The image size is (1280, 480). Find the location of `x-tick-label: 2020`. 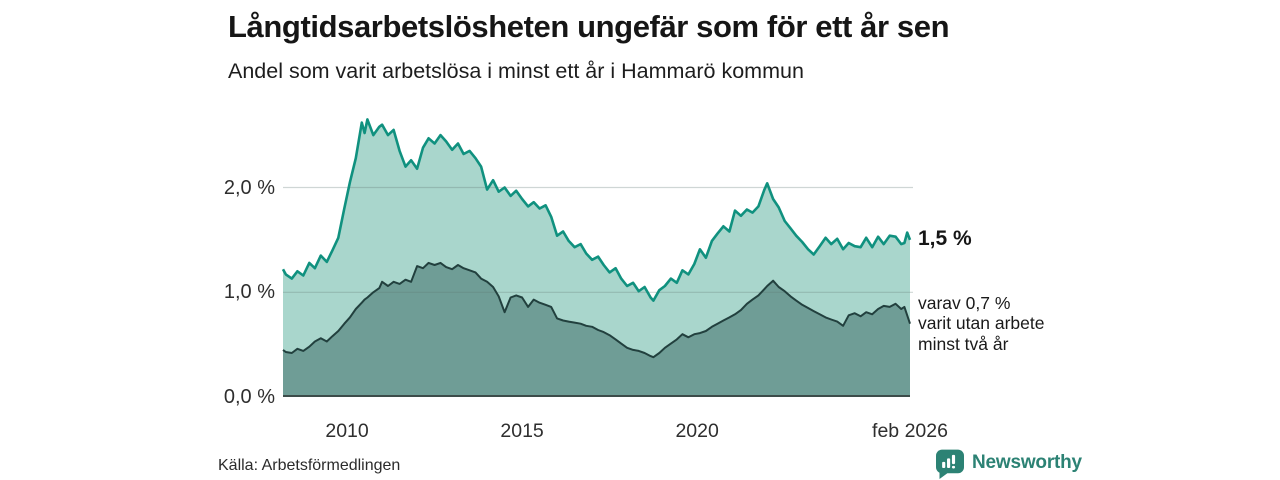

x-tick-label: 2020 is located at coordinates (697, 431).